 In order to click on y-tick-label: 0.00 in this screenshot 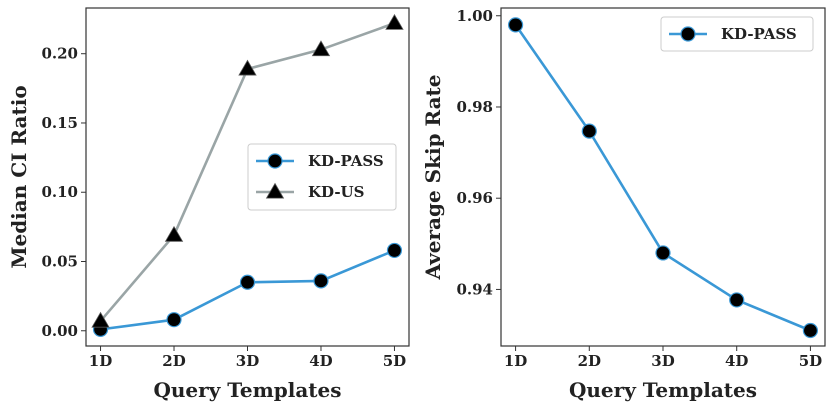, I will do `click(59, 331)`.